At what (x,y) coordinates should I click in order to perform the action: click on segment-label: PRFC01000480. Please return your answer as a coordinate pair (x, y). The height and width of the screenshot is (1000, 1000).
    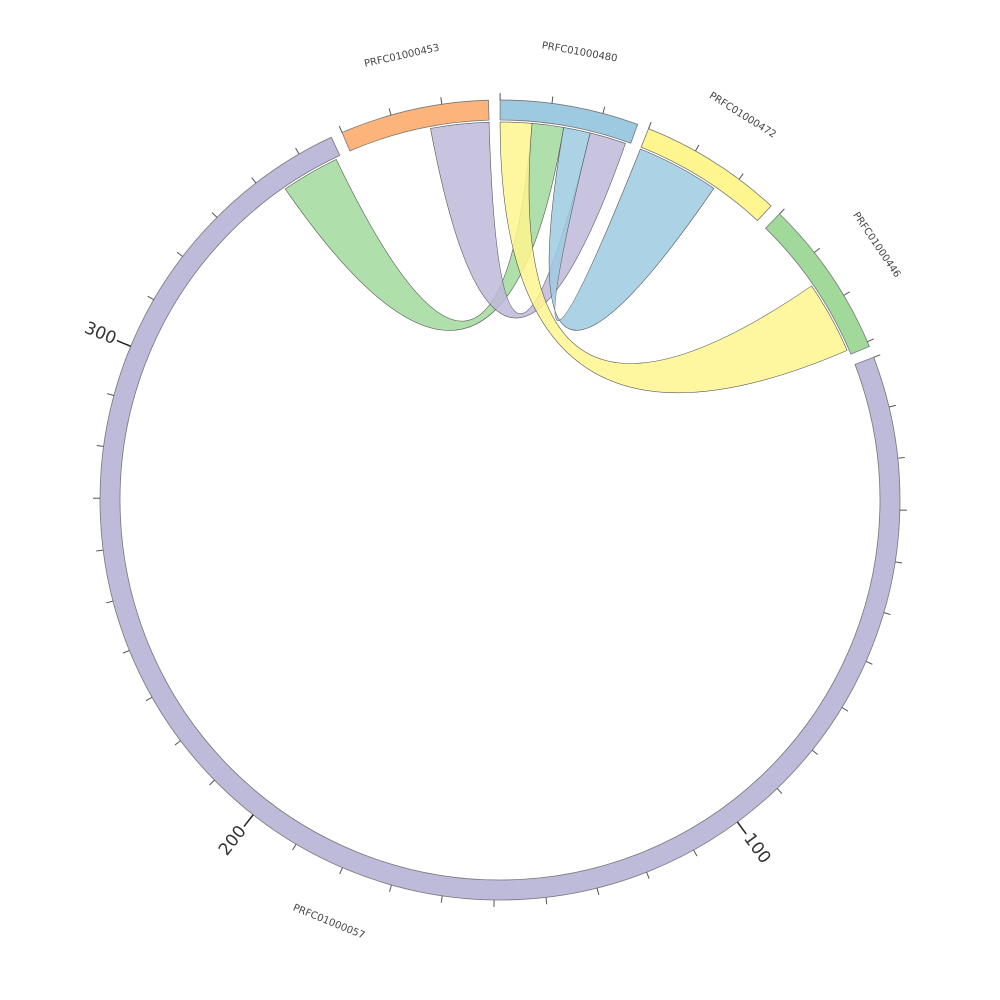
    Looking at the image, I should click on (579, 52).